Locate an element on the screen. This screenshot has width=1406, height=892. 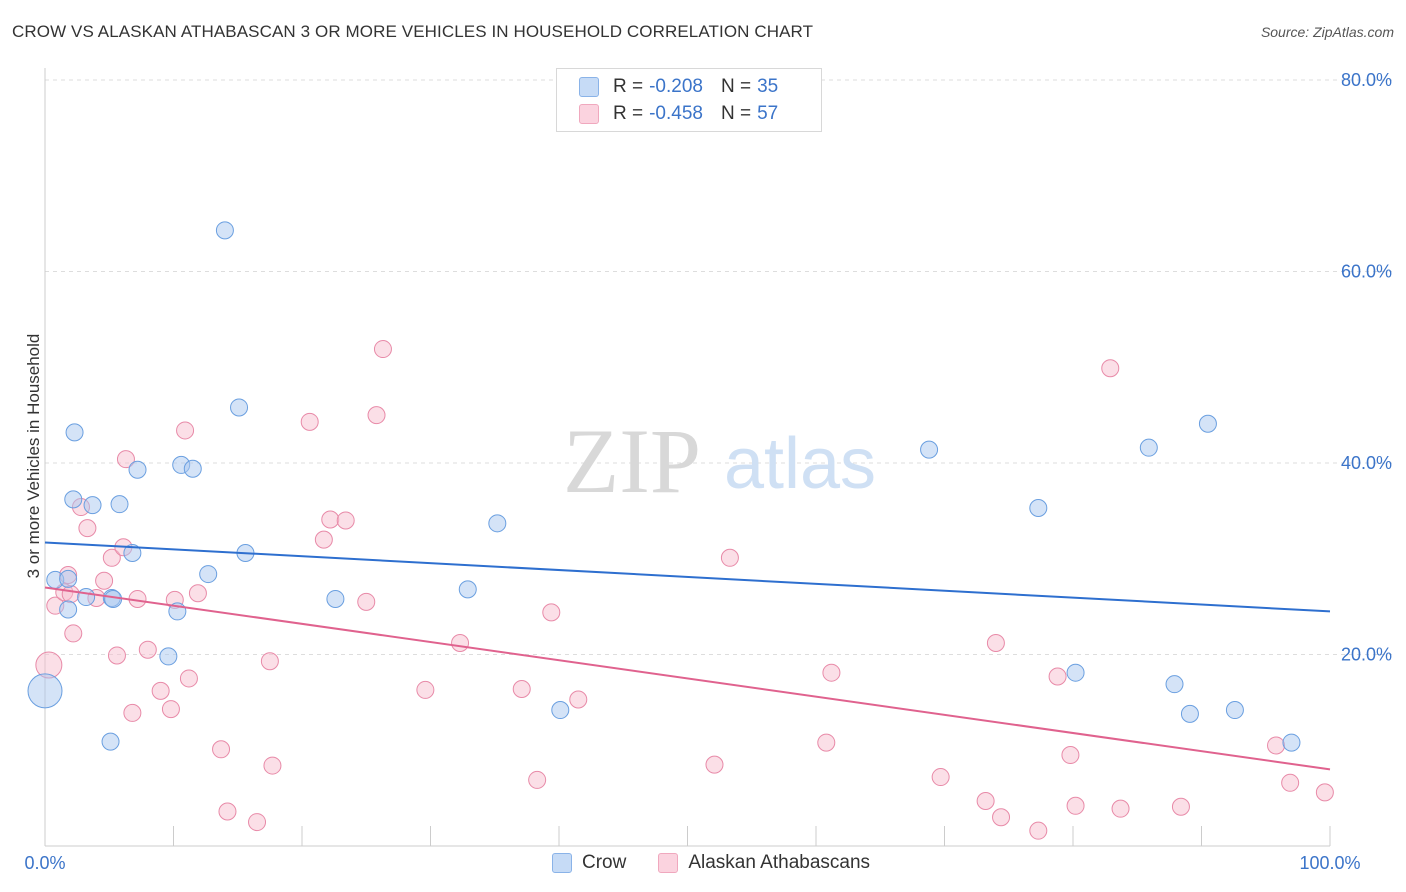
series-legend-crow: Crow is located at coordinates (589, 863).